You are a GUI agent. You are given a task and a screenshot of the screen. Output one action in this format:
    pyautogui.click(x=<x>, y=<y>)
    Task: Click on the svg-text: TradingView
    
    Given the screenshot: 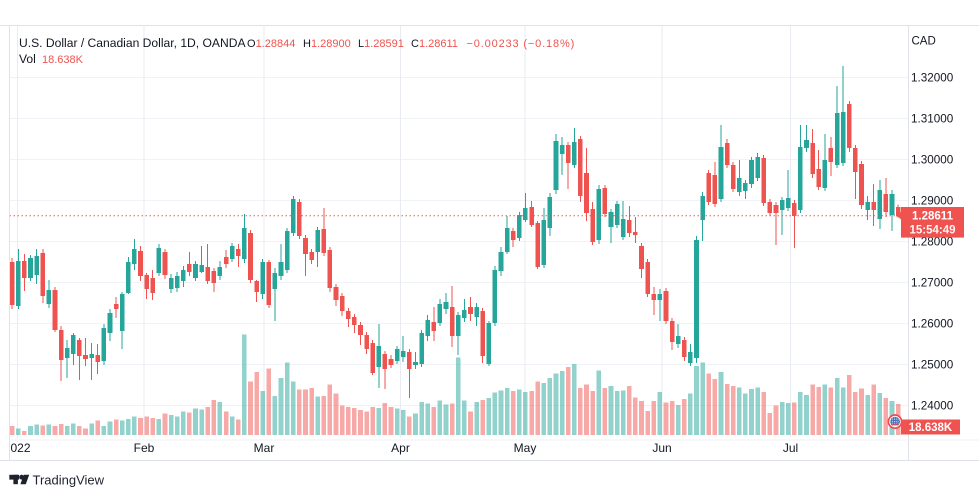 What is the action you would take?
    pyautogui.click(x=69, y=480)
    